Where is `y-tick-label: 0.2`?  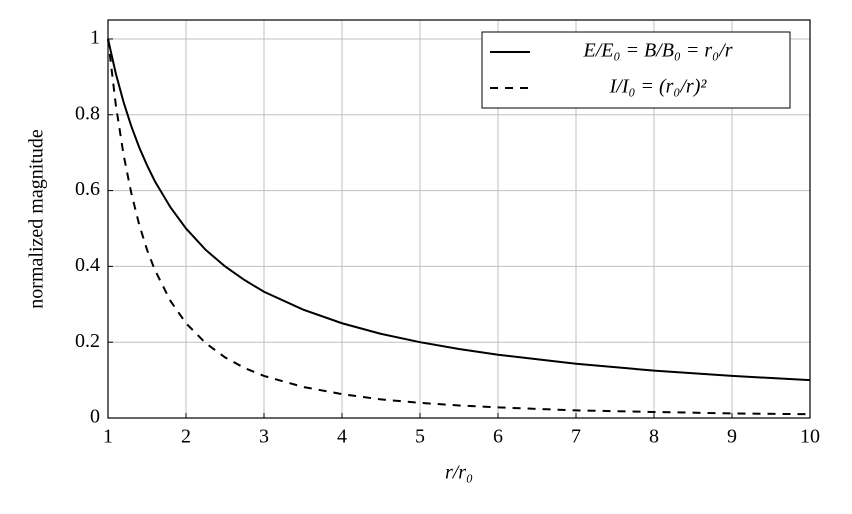
y-tick-label: 0.2 is located at coordinates (87, 341).